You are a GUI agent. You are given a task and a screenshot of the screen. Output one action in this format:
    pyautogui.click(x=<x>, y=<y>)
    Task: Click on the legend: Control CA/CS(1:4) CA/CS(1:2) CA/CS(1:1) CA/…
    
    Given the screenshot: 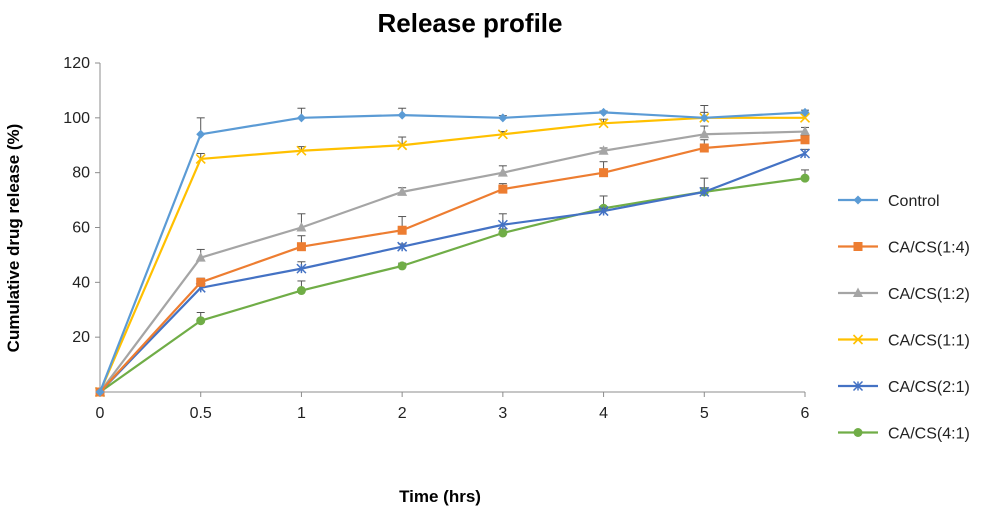 What is the action you would take?
    pyautogui.click(x=904, y=318)
    